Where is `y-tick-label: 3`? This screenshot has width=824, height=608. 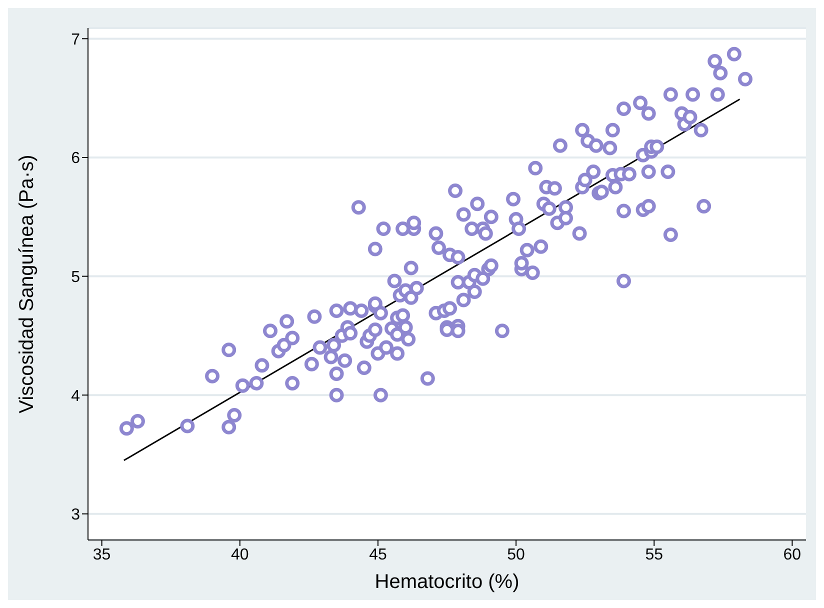
y-tick-label: 3 is located at coordinates (75, 515).